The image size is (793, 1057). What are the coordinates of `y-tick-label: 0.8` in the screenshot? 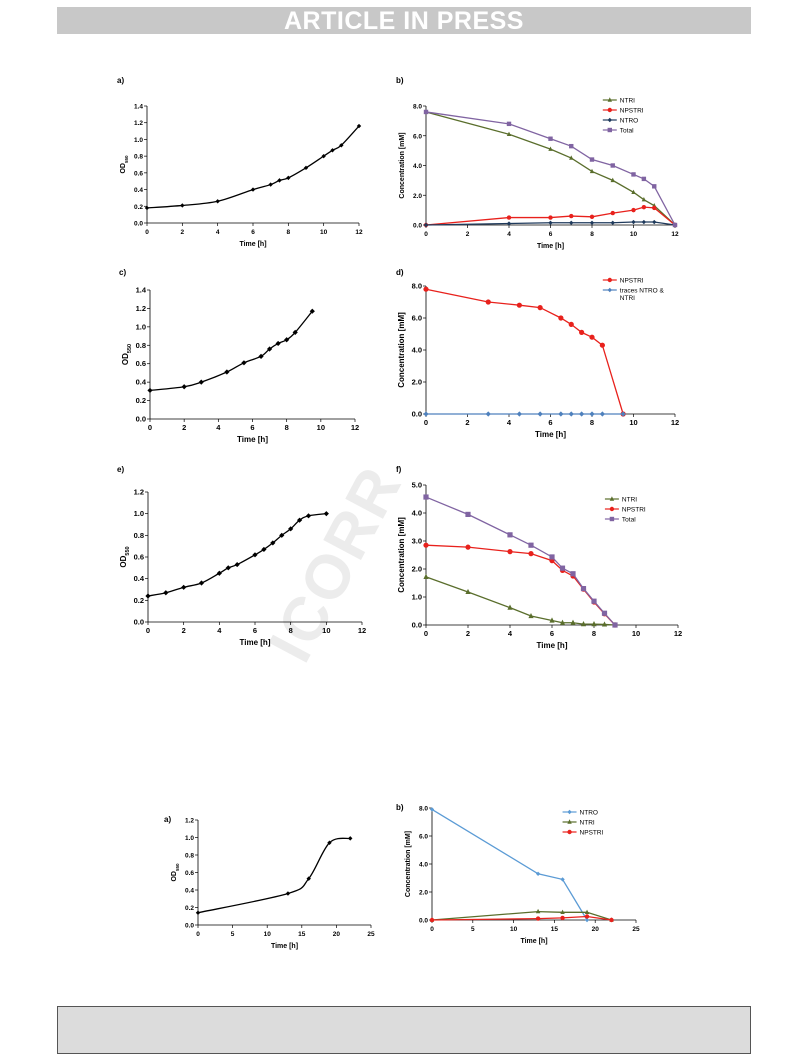 It's located at (141, 345).